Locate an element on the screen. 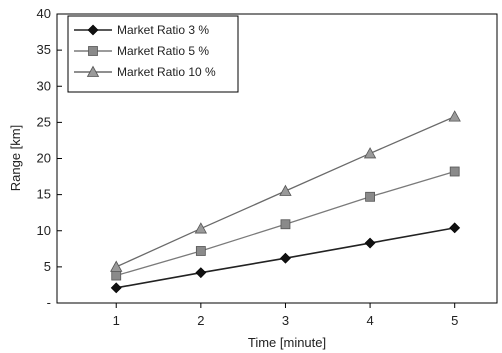  y-tick-label: 35 is located at coordinates (44, 49).